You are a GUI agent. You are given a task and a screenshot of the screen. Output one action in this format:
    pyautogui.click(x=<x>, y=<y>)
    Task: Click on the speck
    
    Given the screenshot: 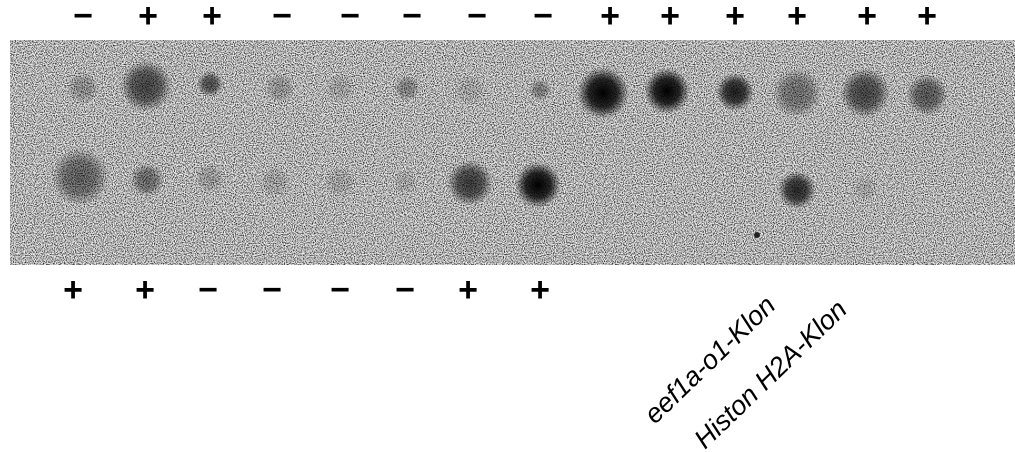 What is the action you would take?
    pyautogui.click(x=757, y=235)
    